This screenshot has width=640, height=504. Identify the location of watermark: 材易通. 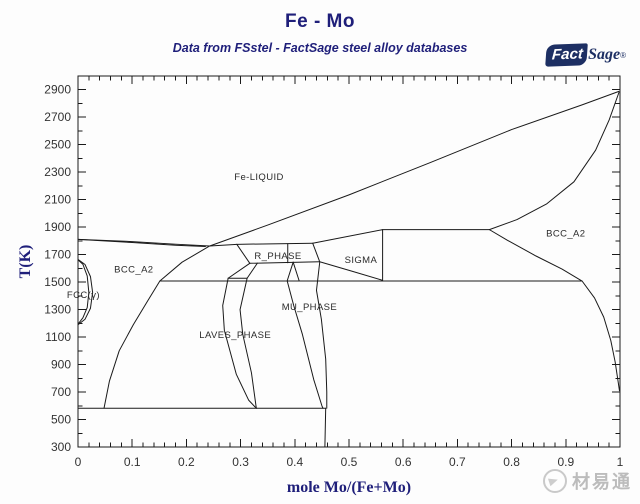
(587, 481).